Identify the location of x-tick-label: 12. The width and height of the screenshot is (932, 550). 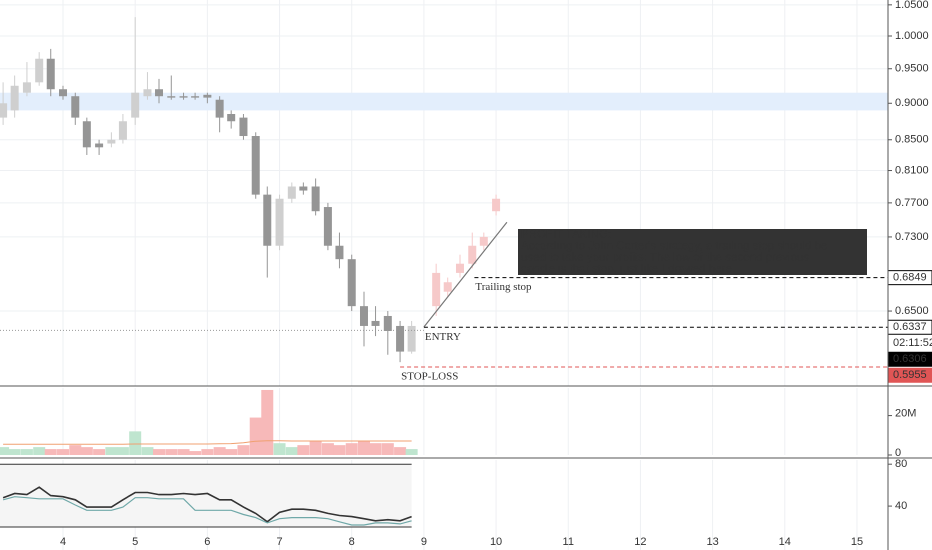
(640, 542).